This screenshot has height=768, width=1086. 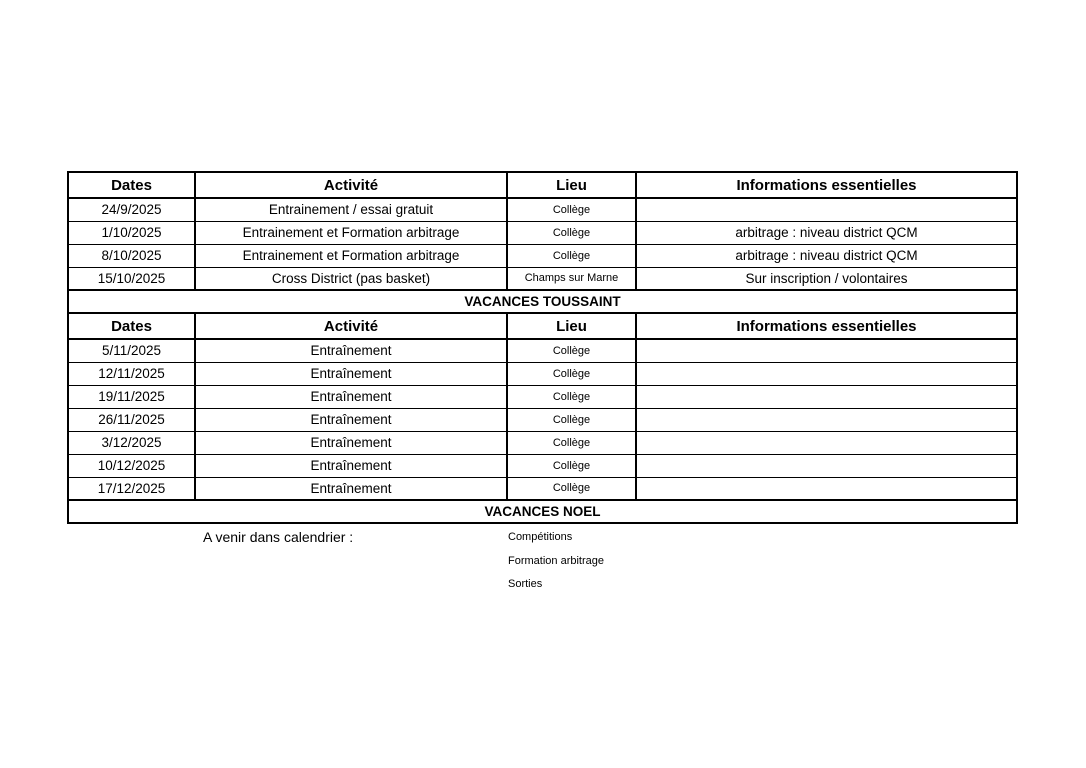 I want to click on date-cell: 12/11/2025, so click(x=131, y=373).